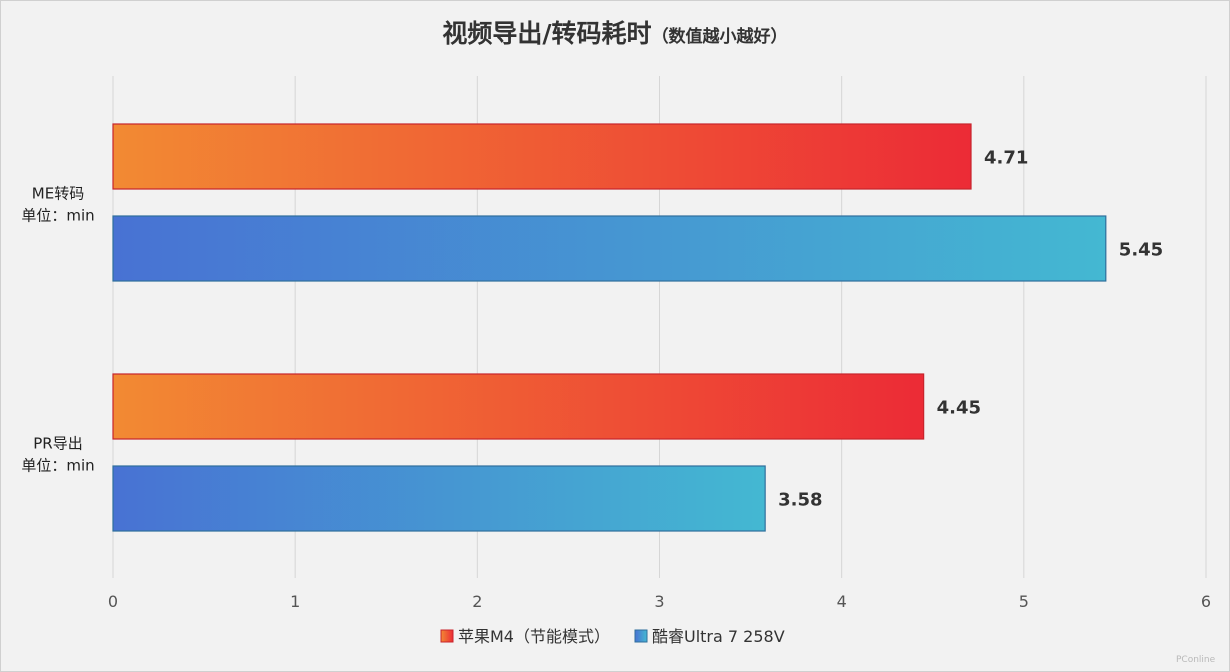 The image size is (1230, 672). Describe the element at coordinates (57, 466) in the screenshot. I see `category-label-2-line-2: 单位：min` at that location.